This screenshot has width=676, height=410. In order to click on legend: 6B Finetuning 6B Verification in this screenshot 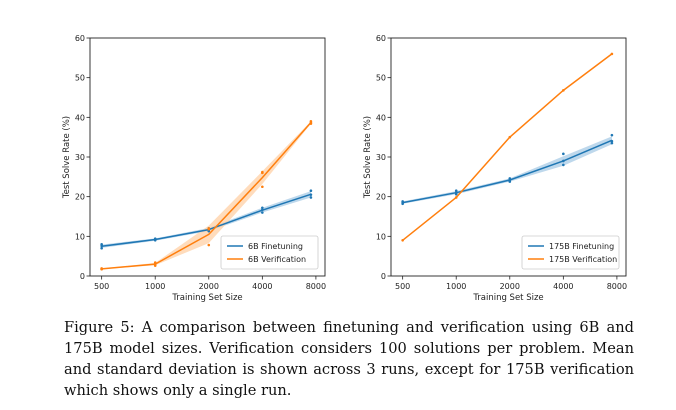, I will do `click(269, 252)`.